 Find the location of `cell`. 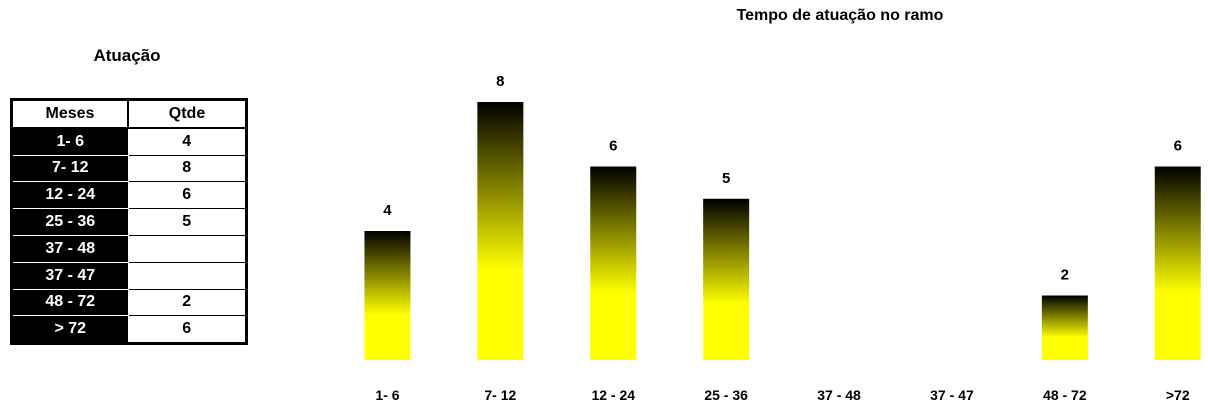

cell is located at coordinates (187, 275).